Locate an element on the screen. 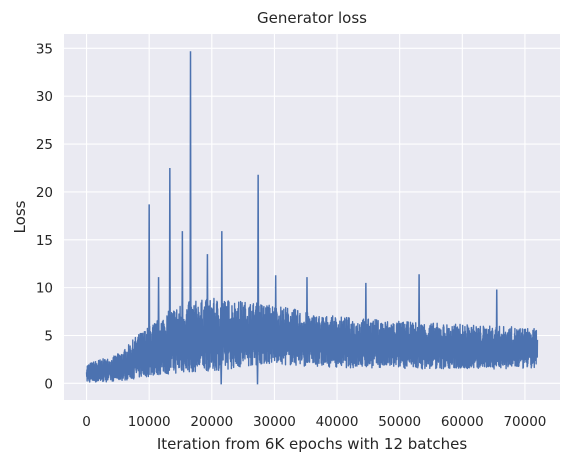  x-tick-label: 50000 is located at coordinates (399, 422).